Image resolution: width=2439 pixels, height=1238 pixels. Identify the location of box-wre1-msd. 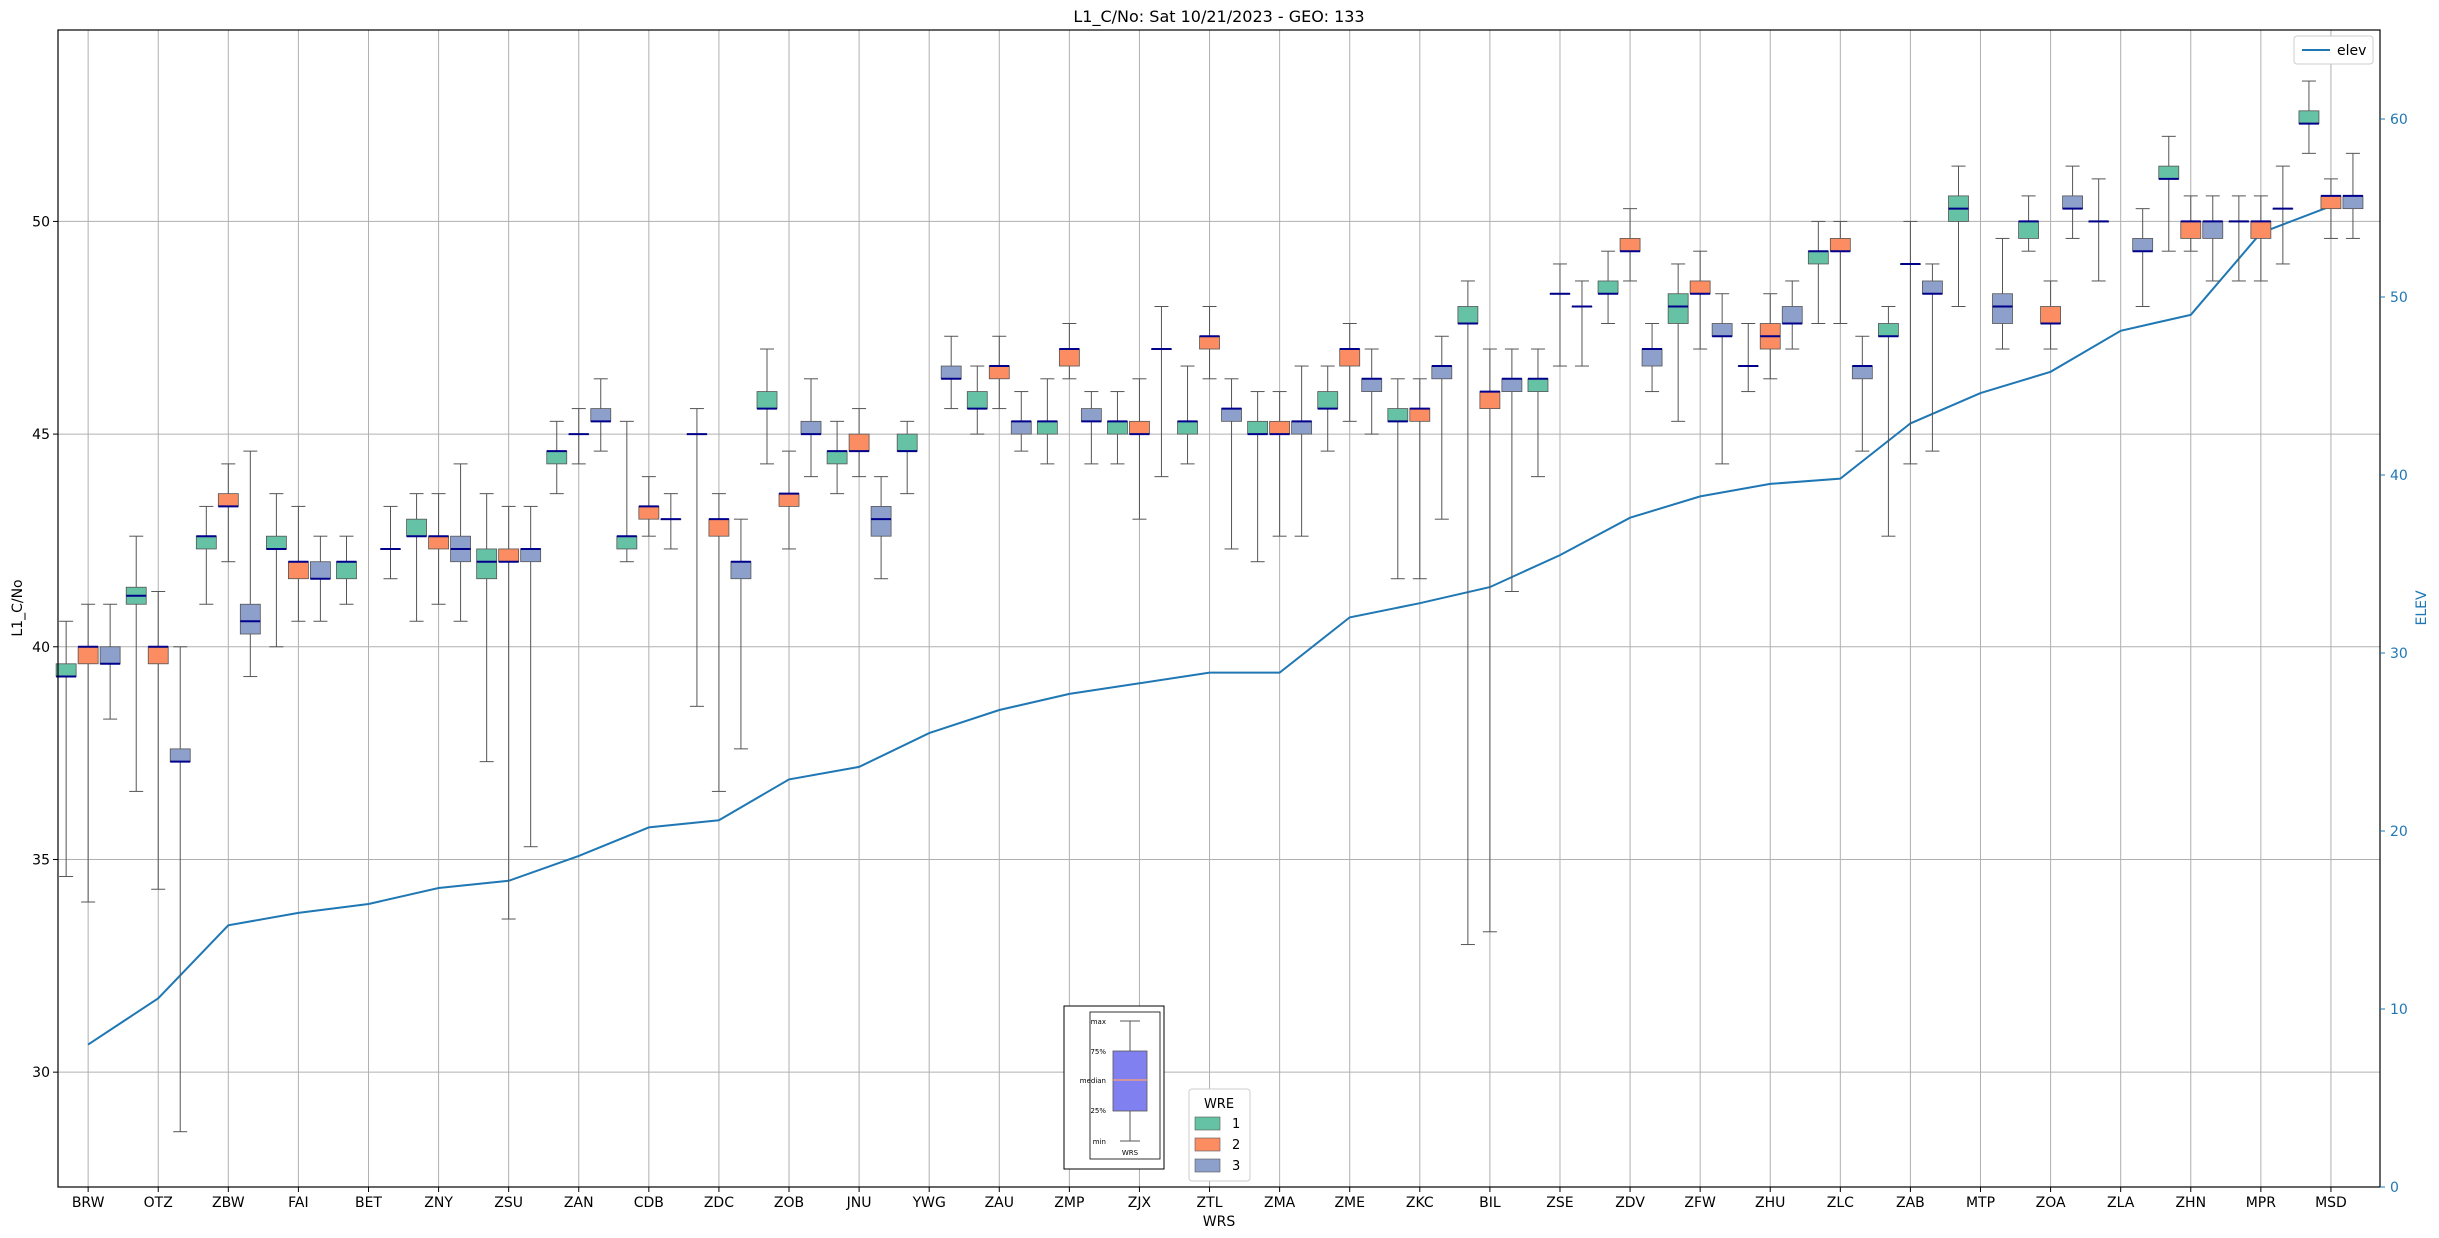
(2309, 117).